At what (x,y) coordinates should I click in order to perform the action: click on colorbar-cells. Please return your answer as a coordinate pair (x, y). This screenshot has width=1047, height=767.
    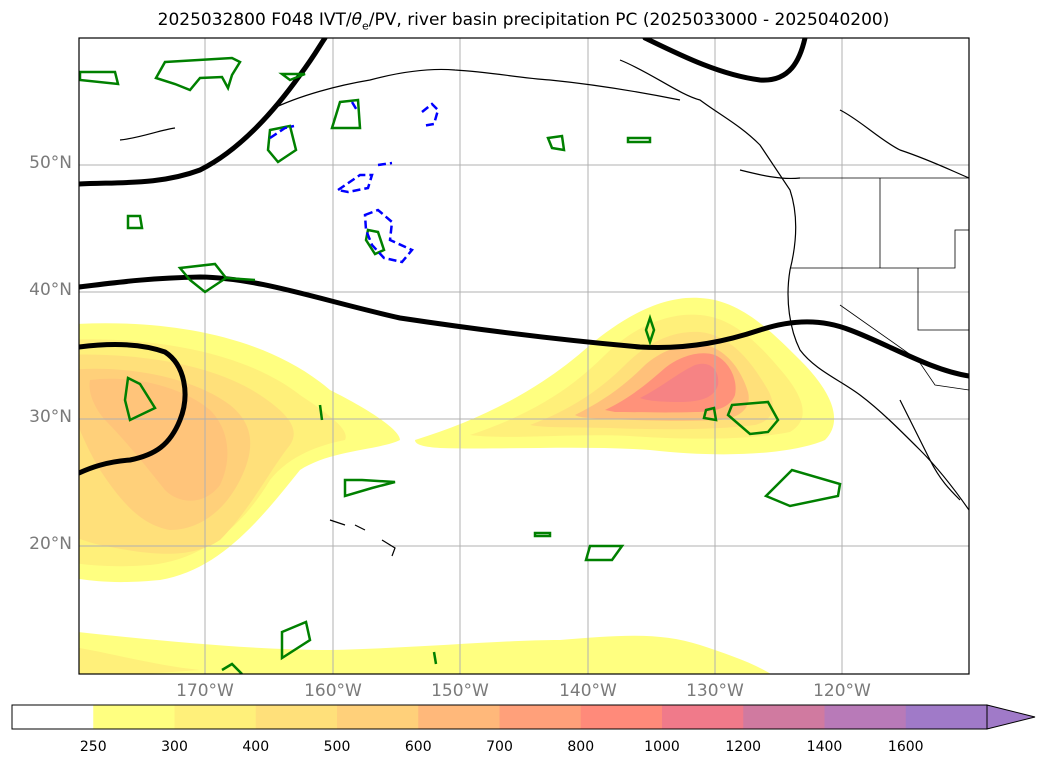
    Looking at the image, I should click on (500, 717).